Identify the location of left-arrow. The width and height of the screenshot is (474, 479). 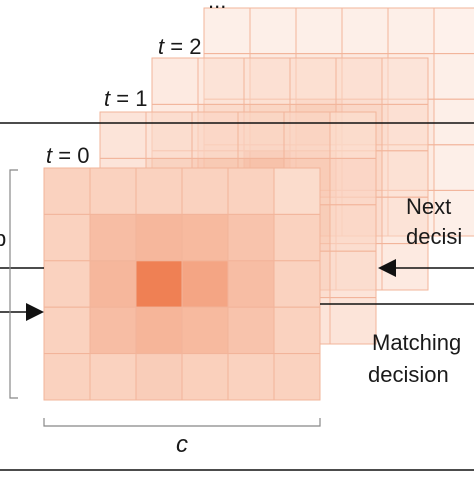
(22, 312).